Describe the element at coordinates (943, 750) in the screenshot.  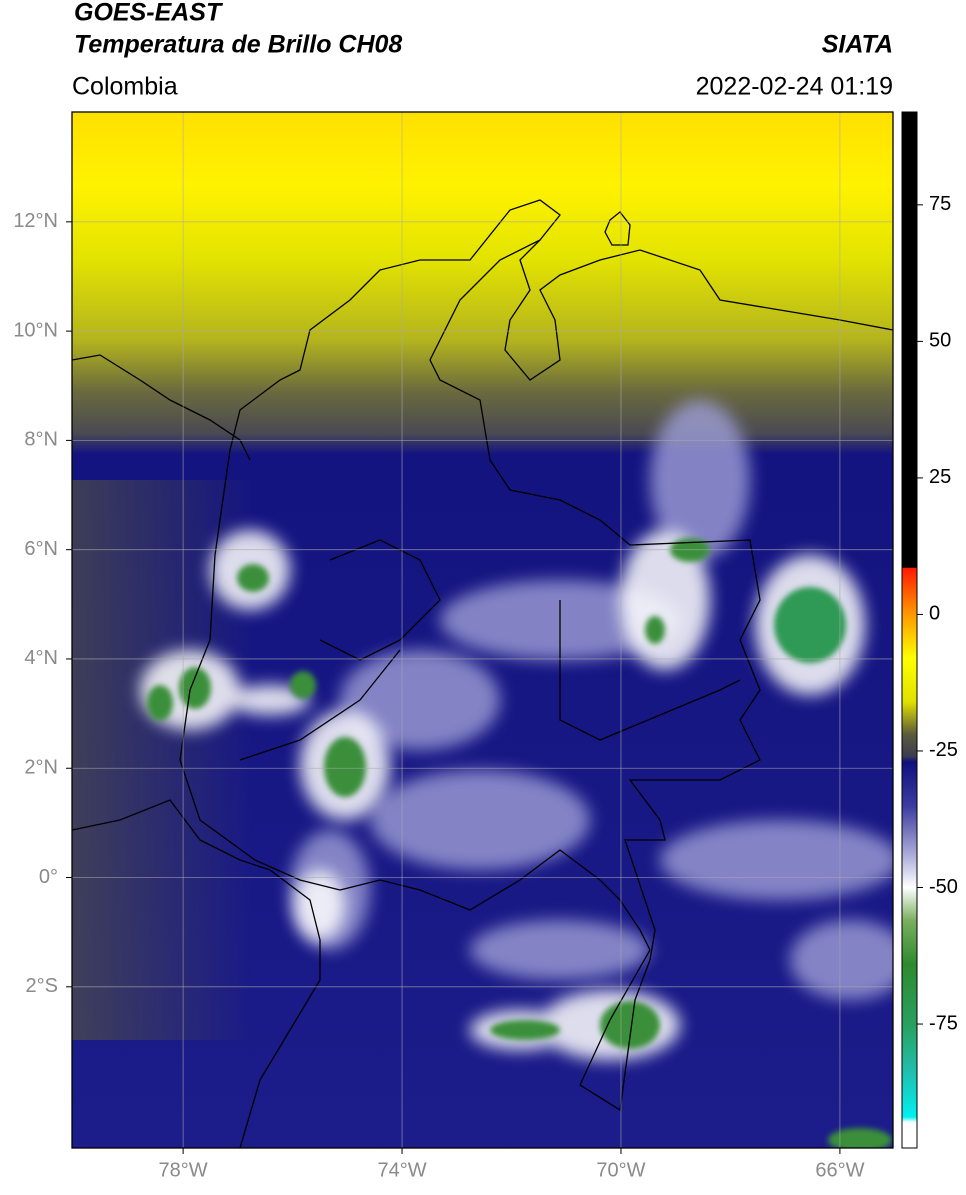
I see `colorbar-tick-label: -25` at that location.